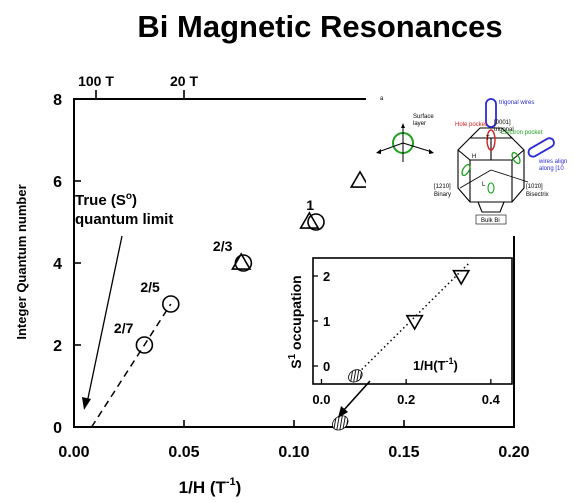 The width and height of the screenshot is (575, 503). Describe the element at coordinates (321, 399) in the screenshot. I see `inset-x-tick-label: 0.0` at that location.